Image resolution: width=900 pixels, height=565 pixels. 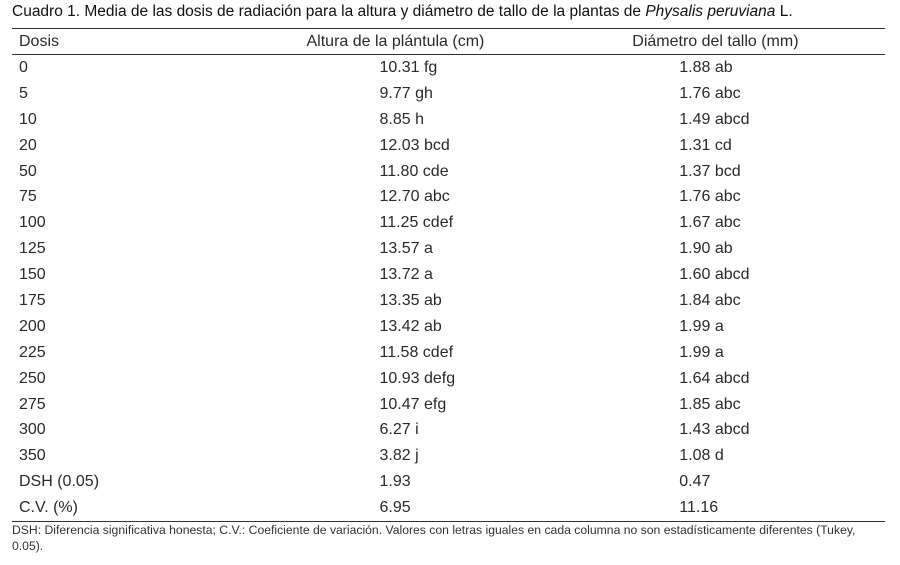 I want to click on cell-diametro: 1.88 ab, so click(x=706, y=67).